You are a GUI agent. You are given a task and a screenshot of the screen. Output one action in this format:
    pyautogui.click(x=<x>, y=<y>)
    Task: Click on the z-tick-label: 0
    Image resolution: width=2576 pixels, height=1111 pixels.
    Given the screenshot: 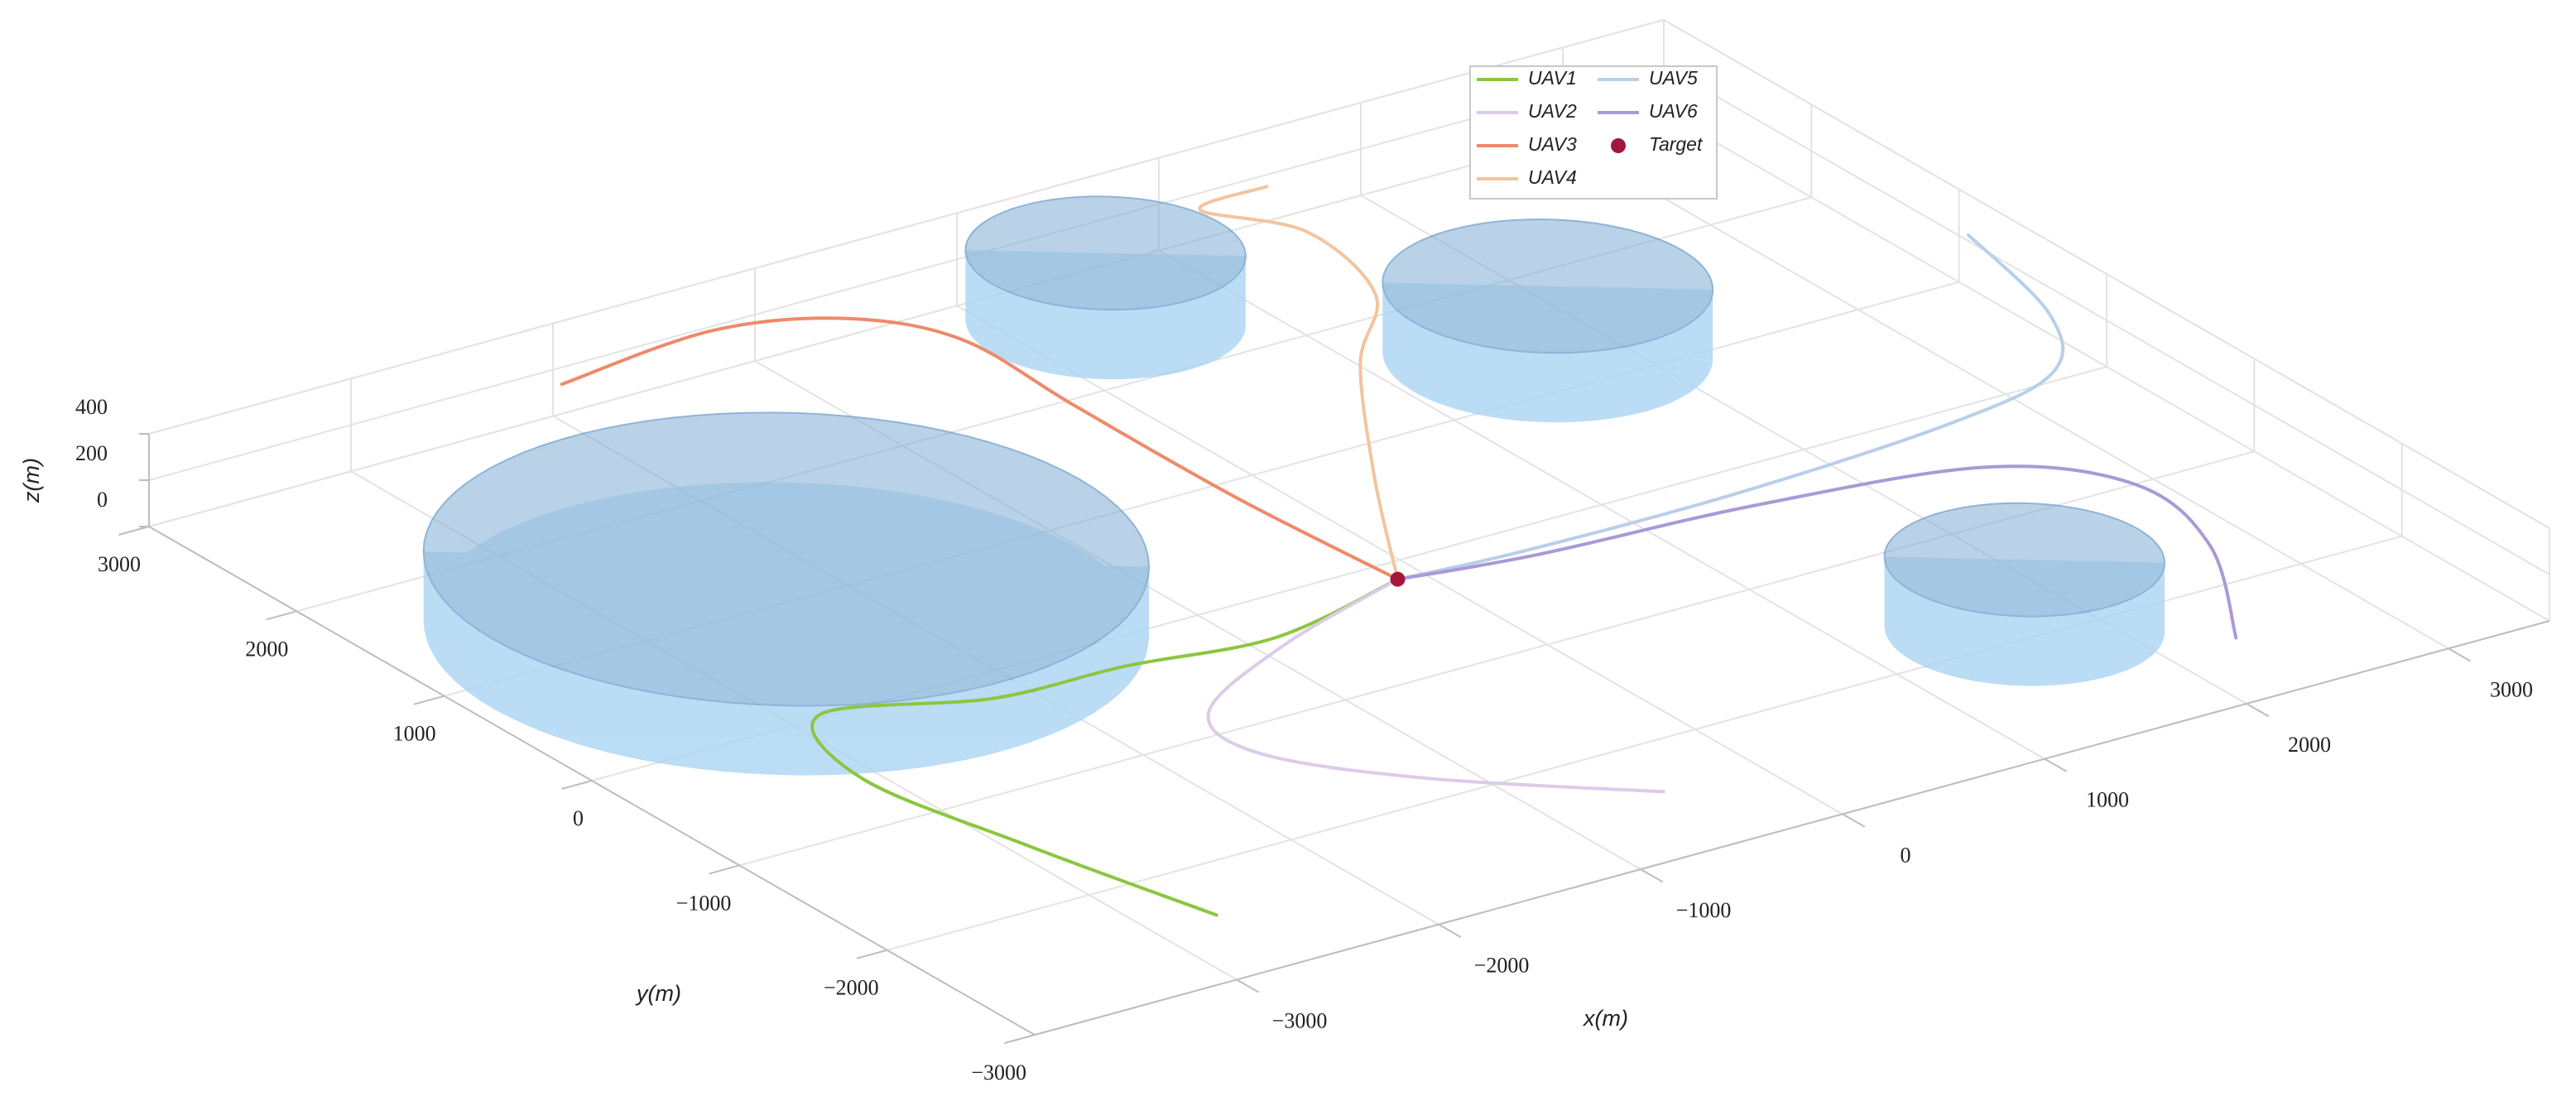 What is the action you would take?
    pyautogui.click(x=102, y=500)
    